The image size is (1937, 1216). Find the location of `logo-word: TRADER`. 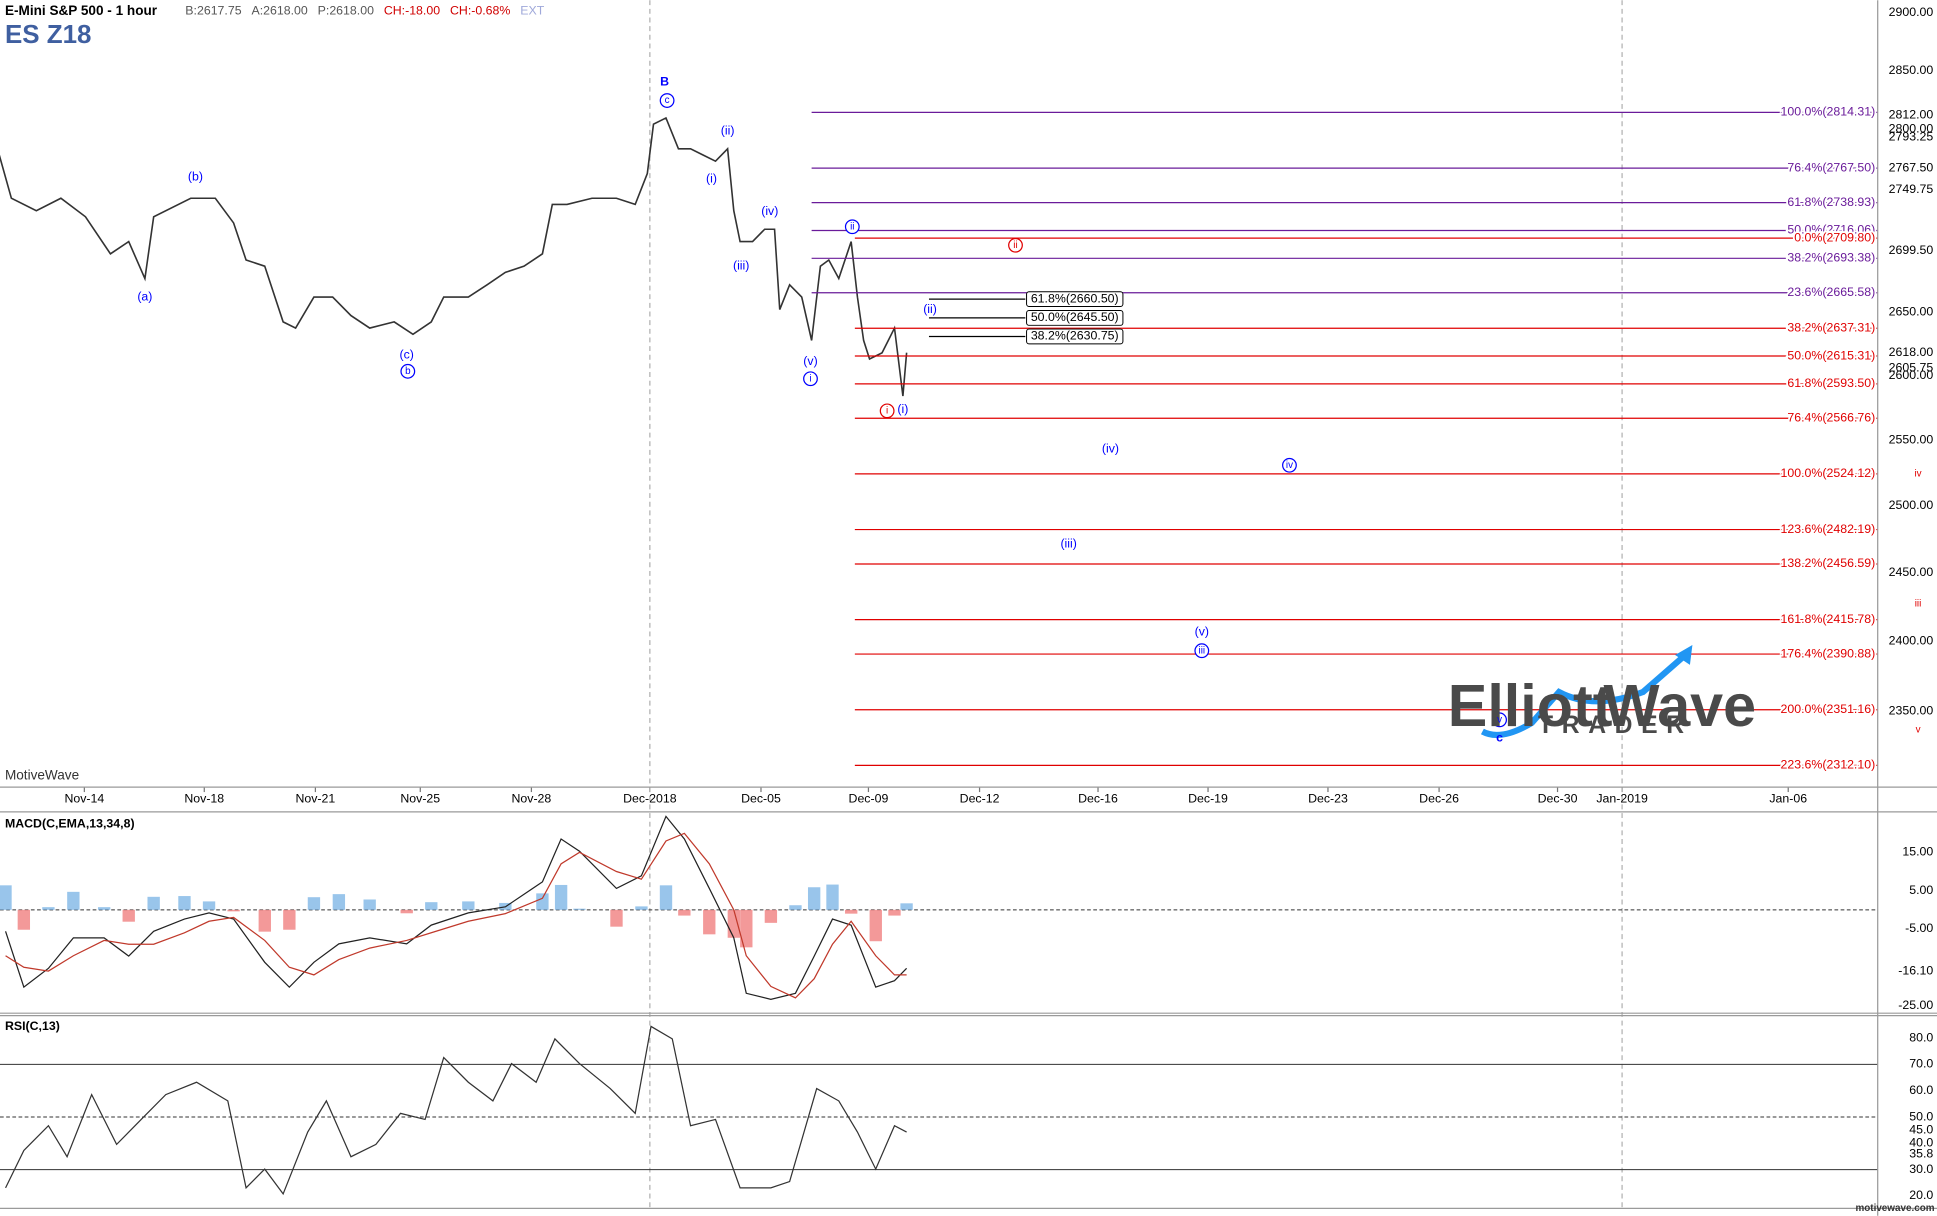

logo-word: TRADER is located at coordinates (1615, 725).